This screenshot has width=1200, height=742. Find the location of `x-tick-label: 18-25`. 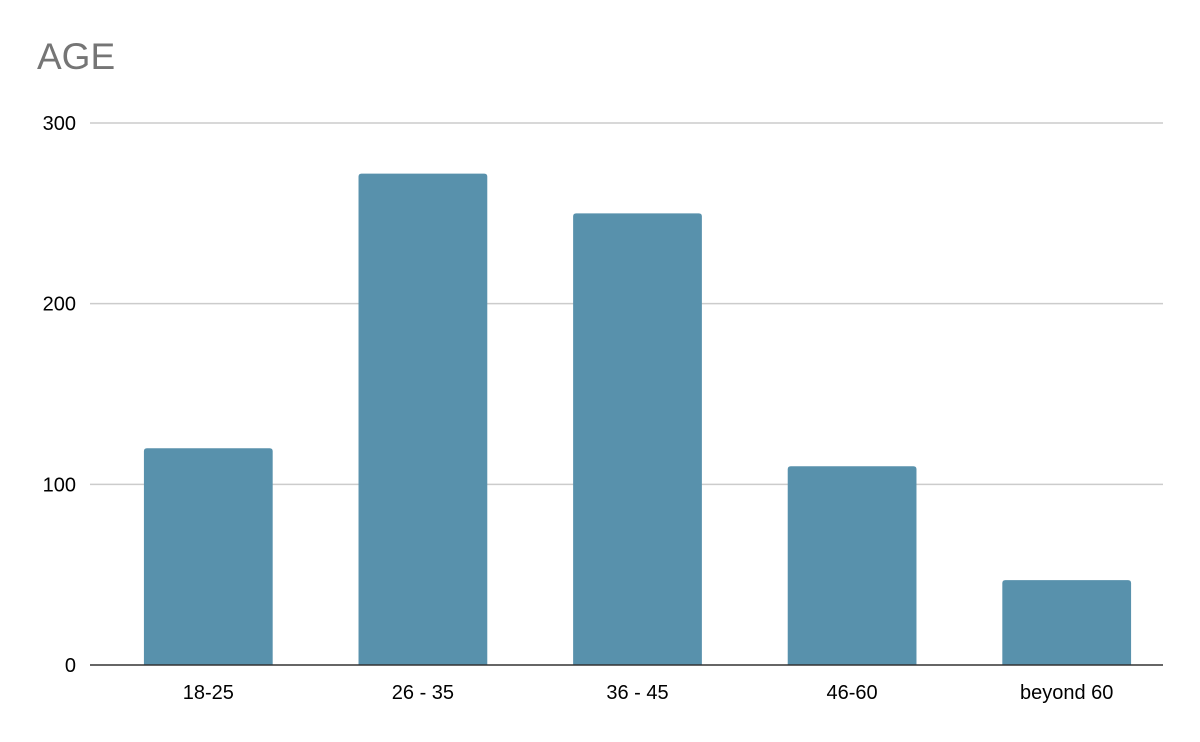

x-tick-label: 18-25 is located at coordinates (208, 693).